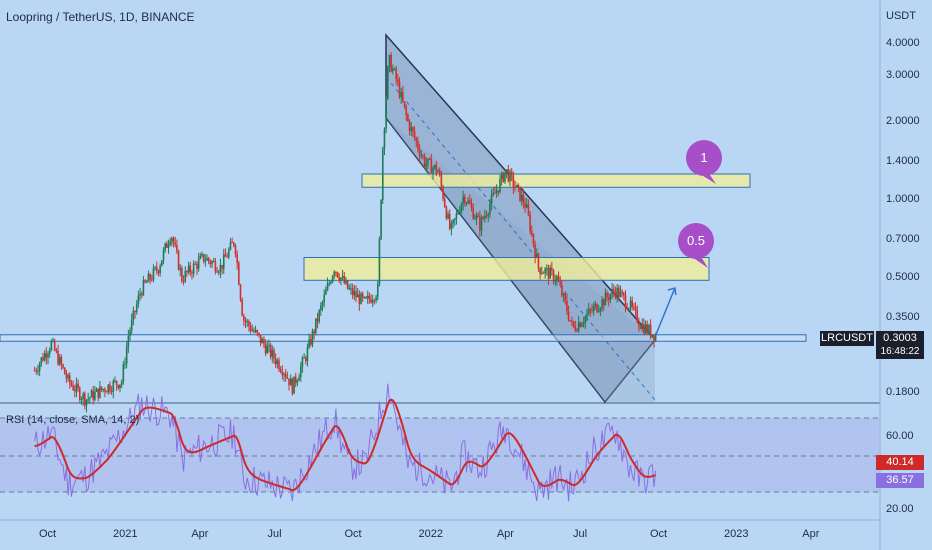 The height and width of the screenshot is (550, 932). Describe the element at coordinates (125, 534) in the screenshot. I see `time-tick-label: 2021` at that location.